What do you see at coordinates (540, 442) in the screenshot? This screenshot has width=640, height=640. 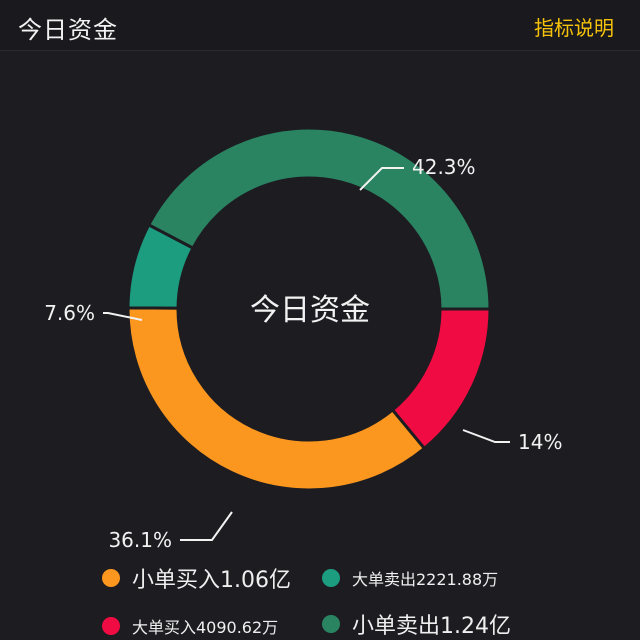 I see `slice-percent-label: 14%` at bounding box center [540, 442].